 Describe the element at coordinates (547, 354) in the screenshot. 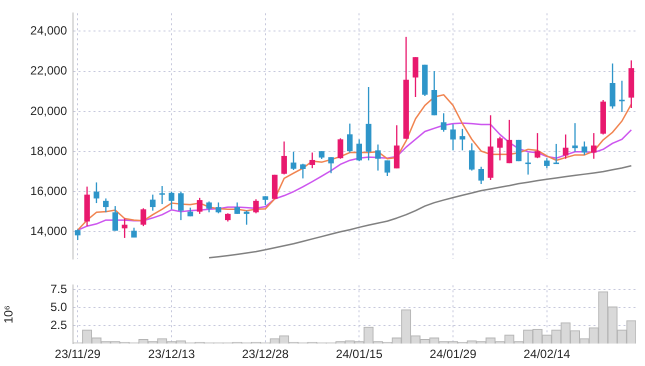

I see `x-tick-label: 24/02/14` at that location.